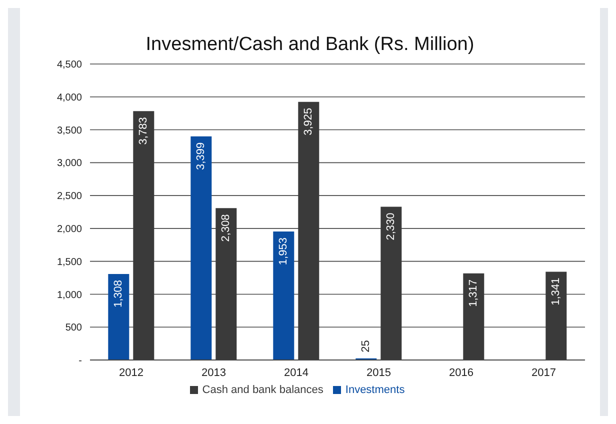 Image resolution: width=616 pixels, height=424 pixels. Describe the element at coordinates (366, 346) in the screenshot. I see `data-label: 25` at that location.